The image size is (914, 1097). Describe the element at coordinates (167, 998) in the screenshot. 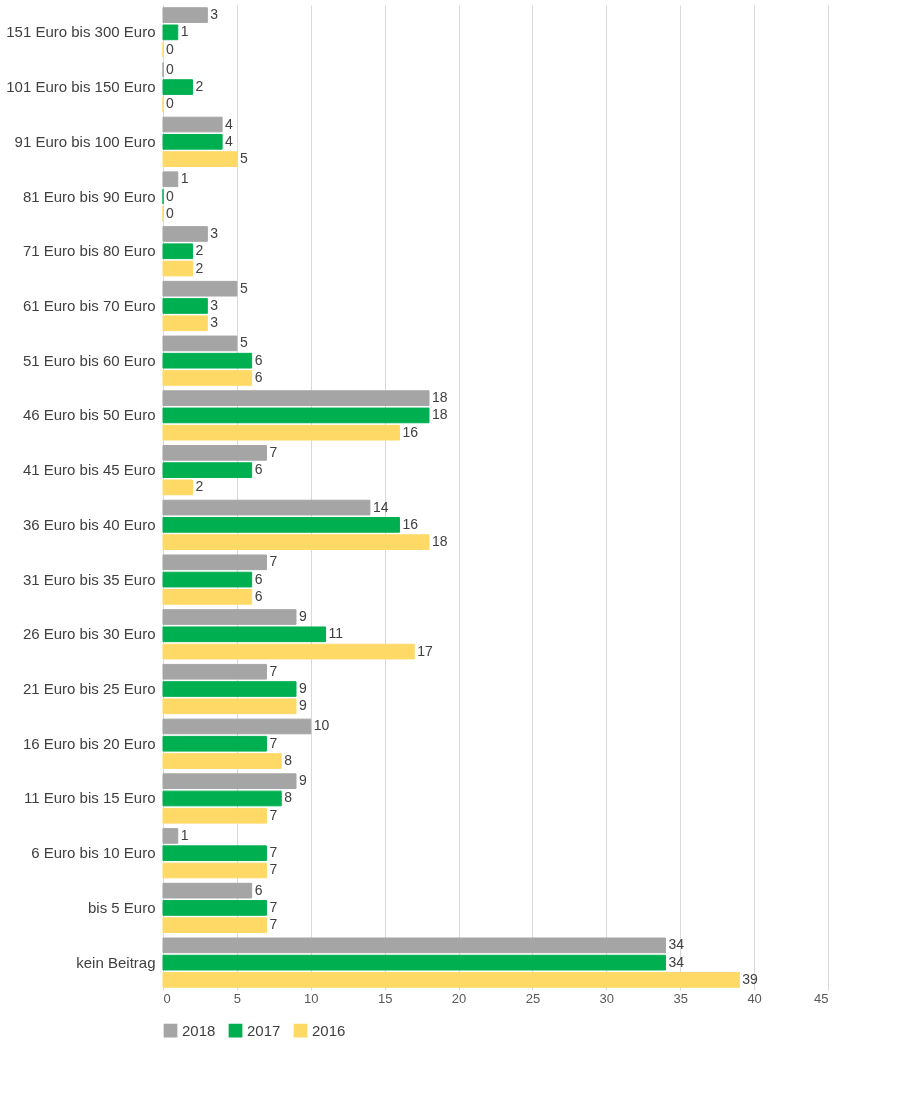

I see `x-tick-label: 0` at that location.